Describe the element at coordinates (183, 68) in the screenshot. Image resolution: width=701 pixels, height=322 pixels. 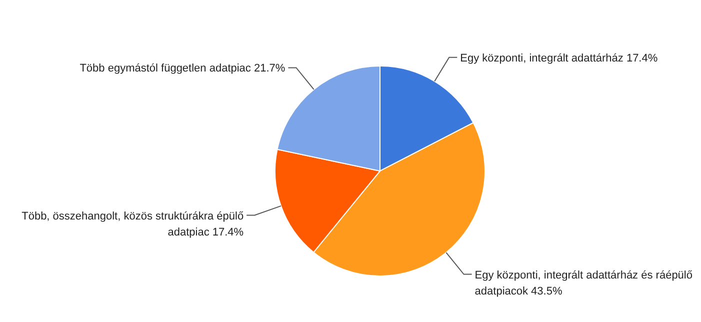
I see `slice-label: Több egymástól független adatpiac 21.7%` at that location.